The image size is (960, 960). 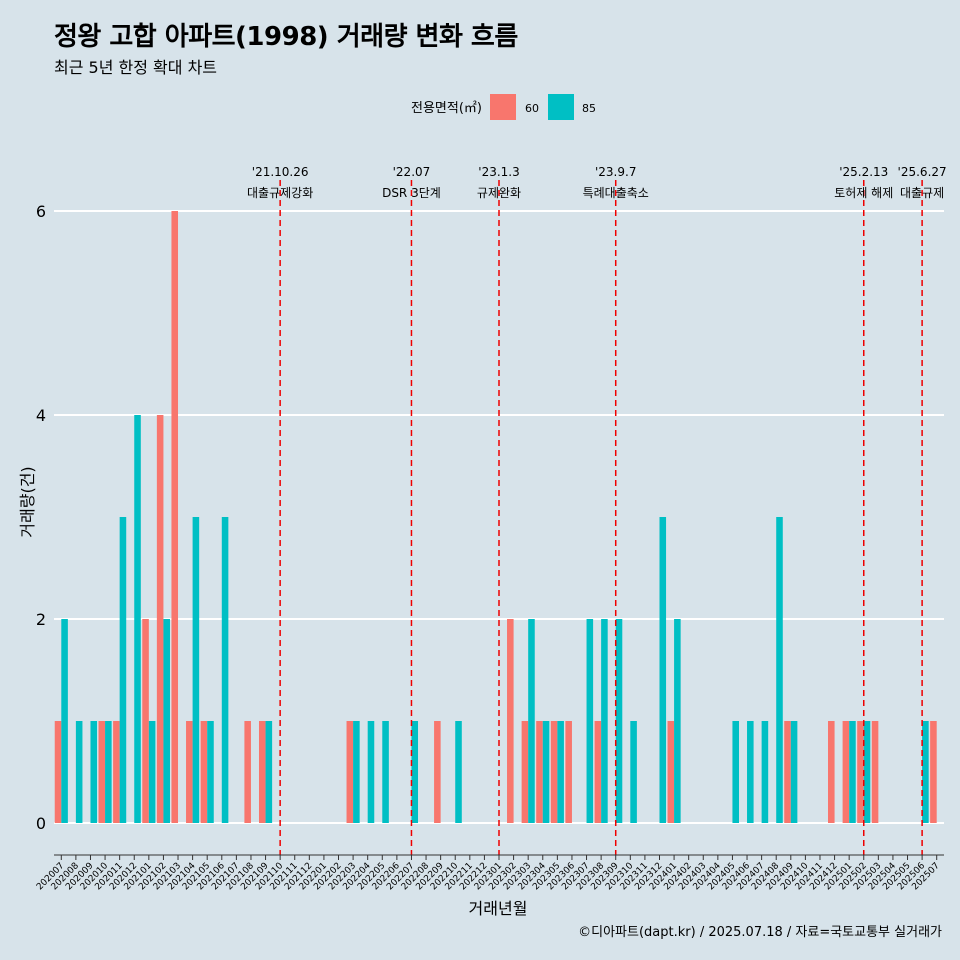 What do you see at coordinates (411, 193) in the screenshot?
I see `event-name-label: DSR 3단계` at bounding box center [411, 193].